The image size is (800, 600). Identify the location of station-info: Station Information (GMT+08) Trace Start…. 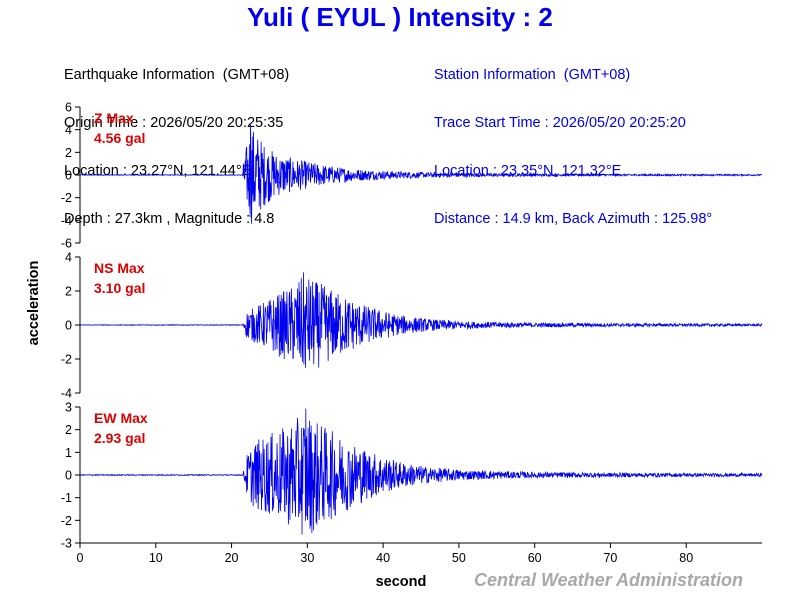
(573, 139).